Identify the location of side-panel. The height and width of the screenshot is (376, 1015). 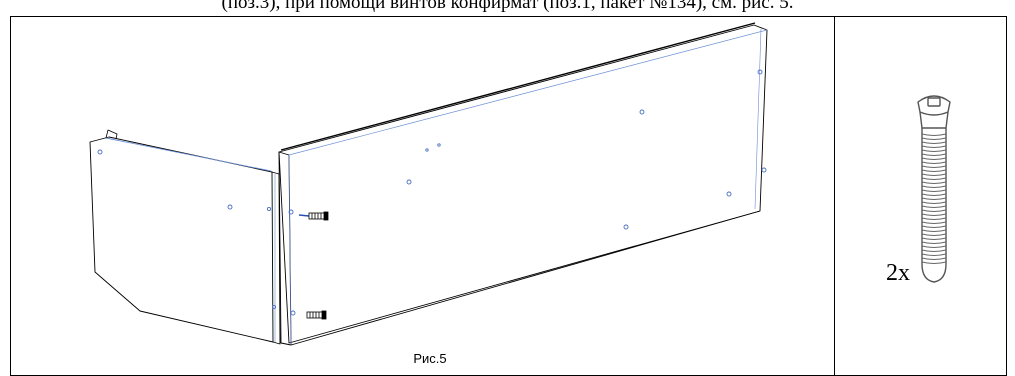
(181, 239).